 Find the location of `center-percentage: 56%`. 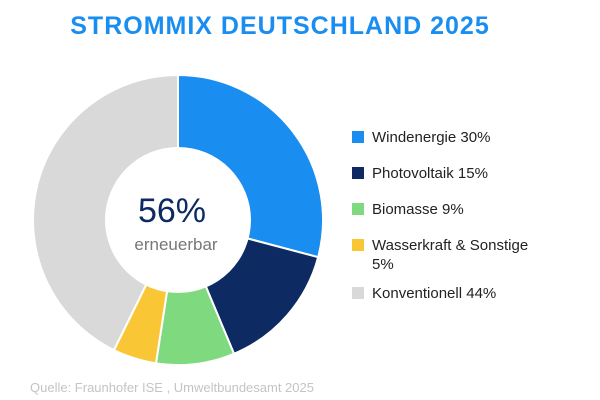

center-percentage: 56% is located at coordinates (172, 211).